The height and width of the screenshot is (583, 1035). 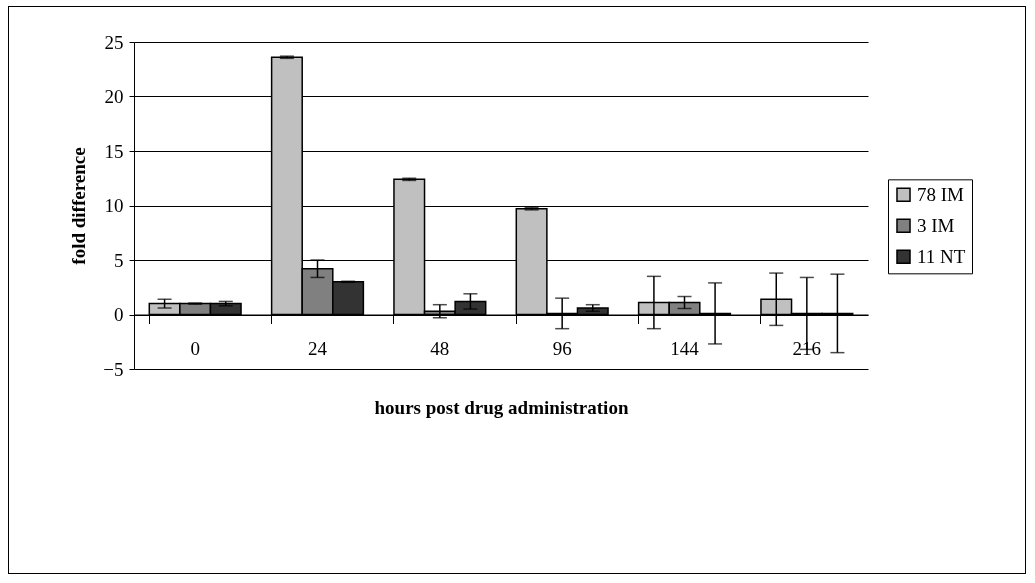 What do you see at coordinates (685, 348) in the screenshot?
I see `x-tick-label: 144` at bounding box center [685, 348].